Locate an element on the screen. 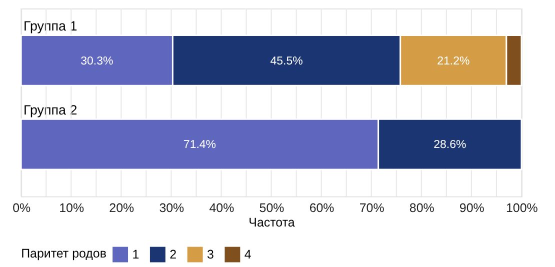 This screenshot has width=555, height=267. x-tick-label: 30% is located at coordinates (171, 208).